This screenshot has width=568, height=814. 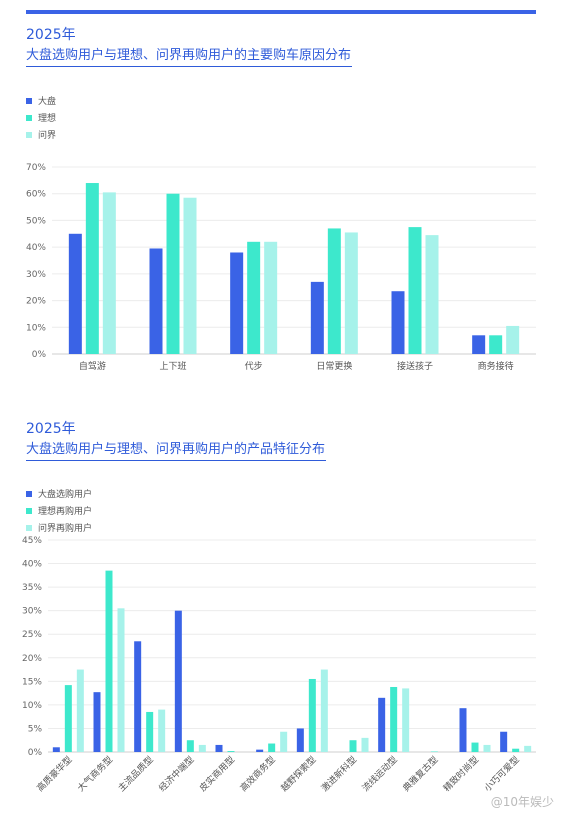 What do you see at coordinates (32, 541) in the screenshot?
I see `y-tick-label: 45%` at bounding box center [32, 541].